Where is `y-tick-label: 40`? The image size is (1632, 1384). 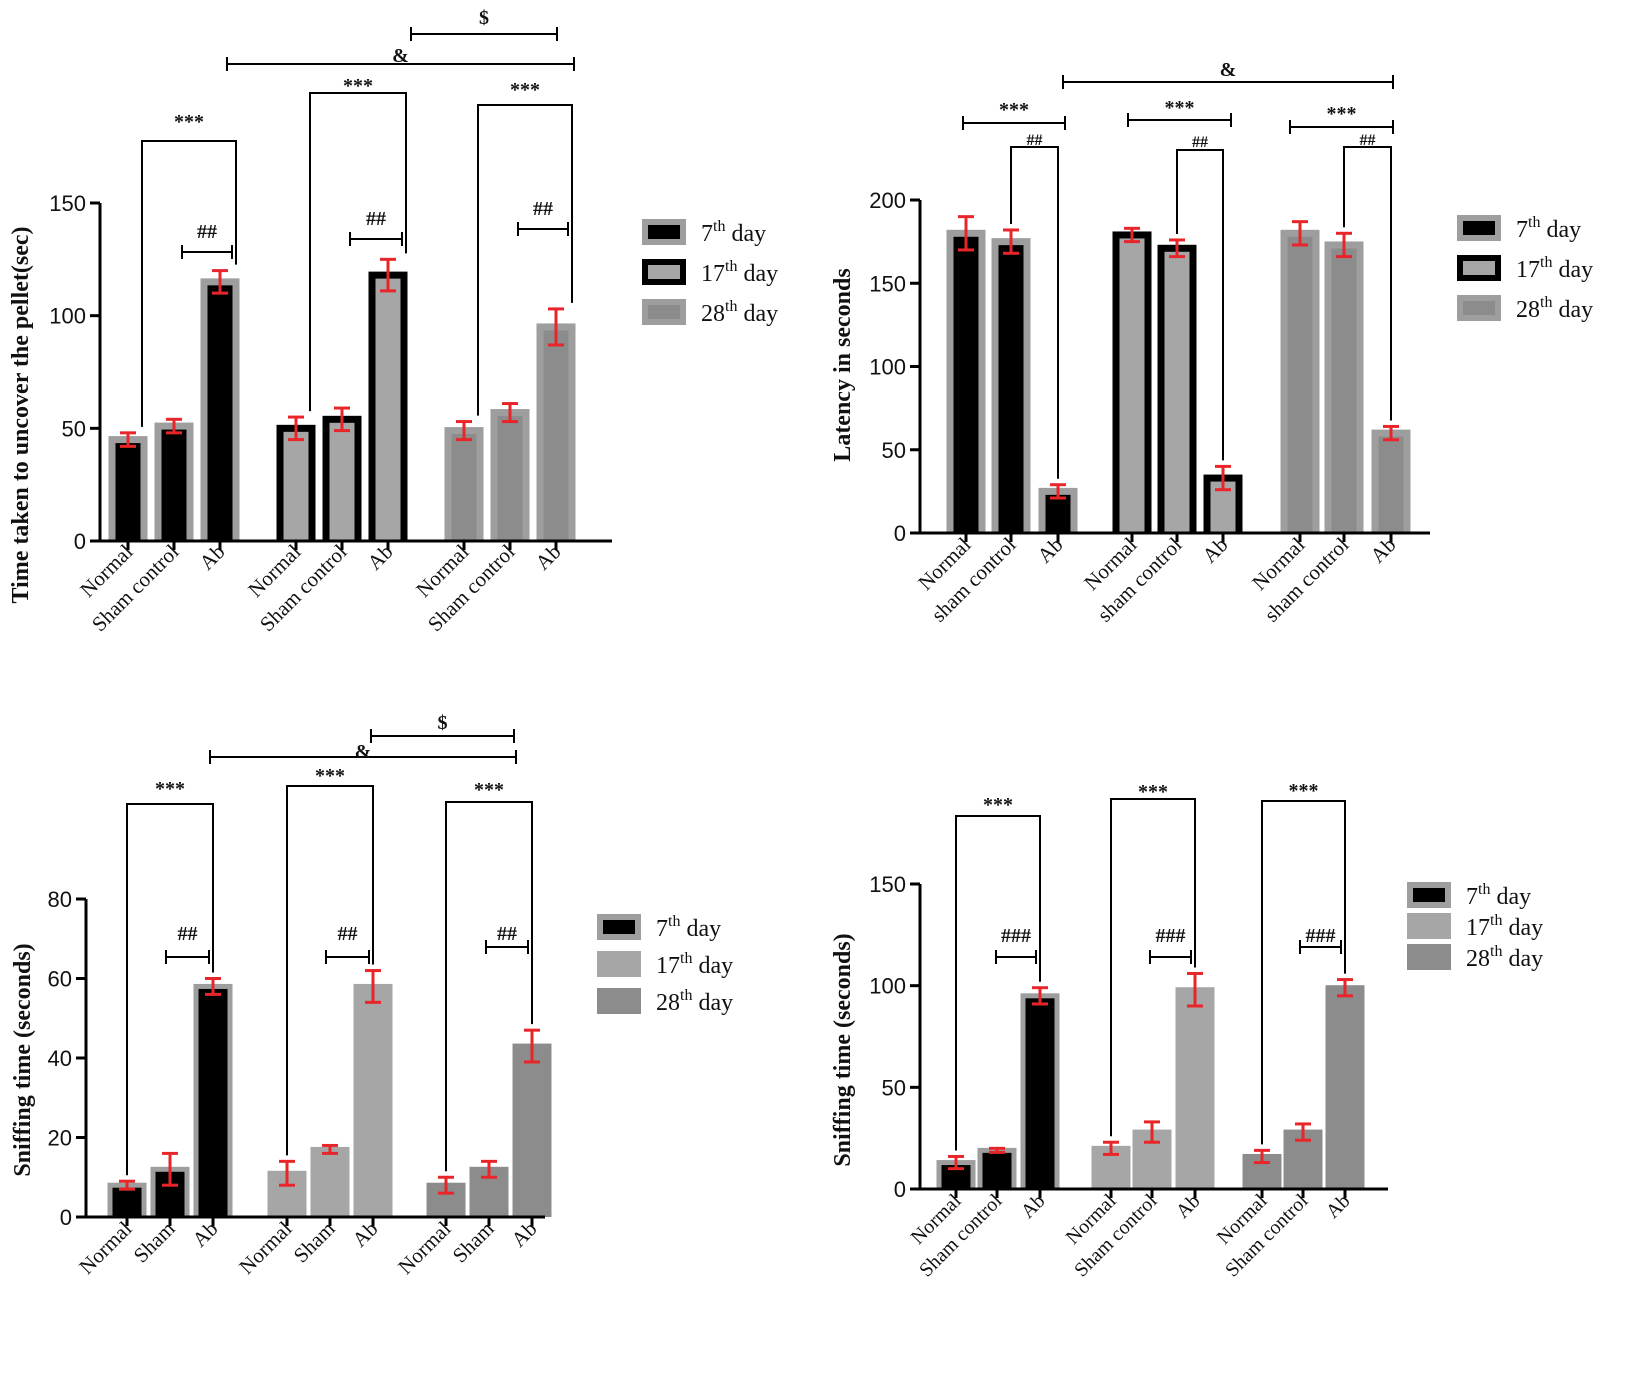 y-tick-label: 40 is located at coordinates (60, 1058).